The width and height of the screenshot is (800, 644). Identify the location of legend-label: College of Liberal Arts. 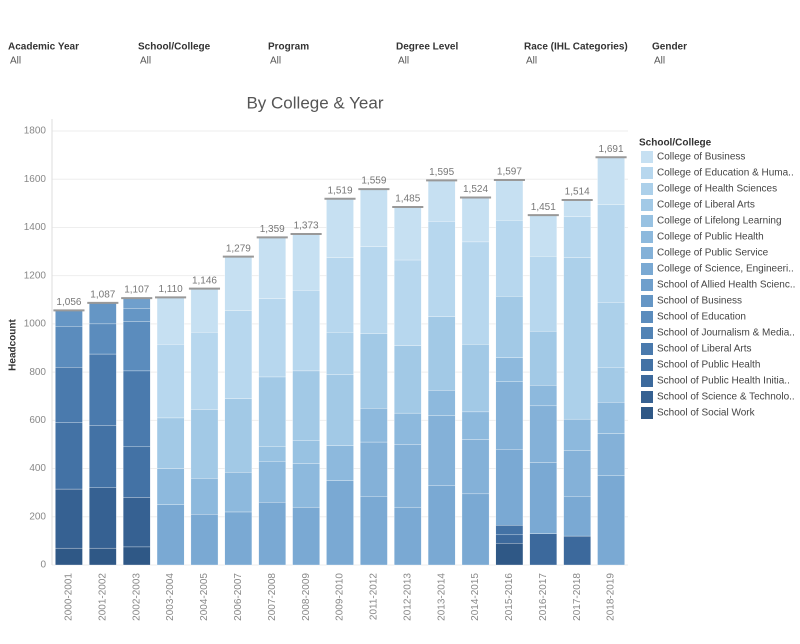
(706, 205).